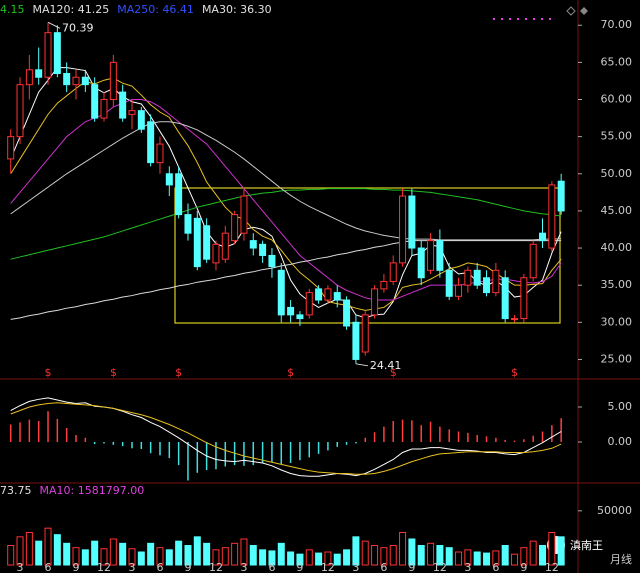 This screenshot has height=573, width=640. I want to click on watermark: 滇南王, so click(586, 545).